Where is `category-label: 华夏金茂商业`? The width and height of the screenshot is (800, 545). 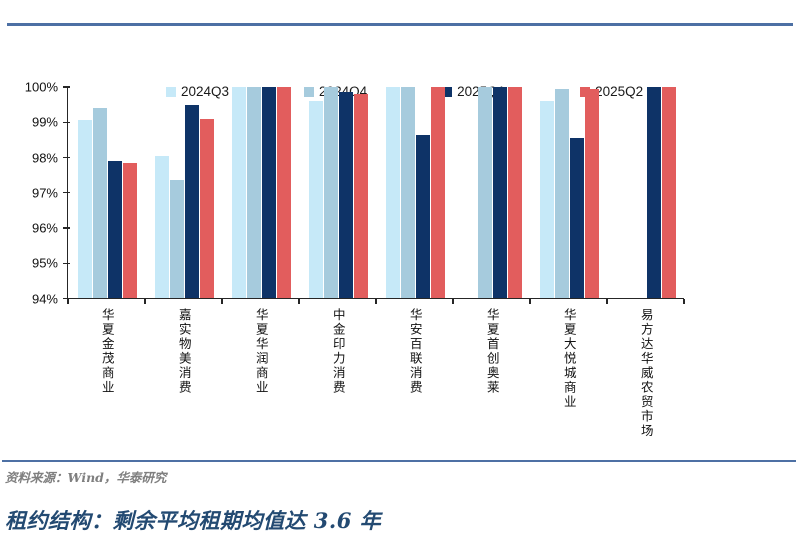
category-label: 华夏金茂商业 is located at coordinates (107, 351).